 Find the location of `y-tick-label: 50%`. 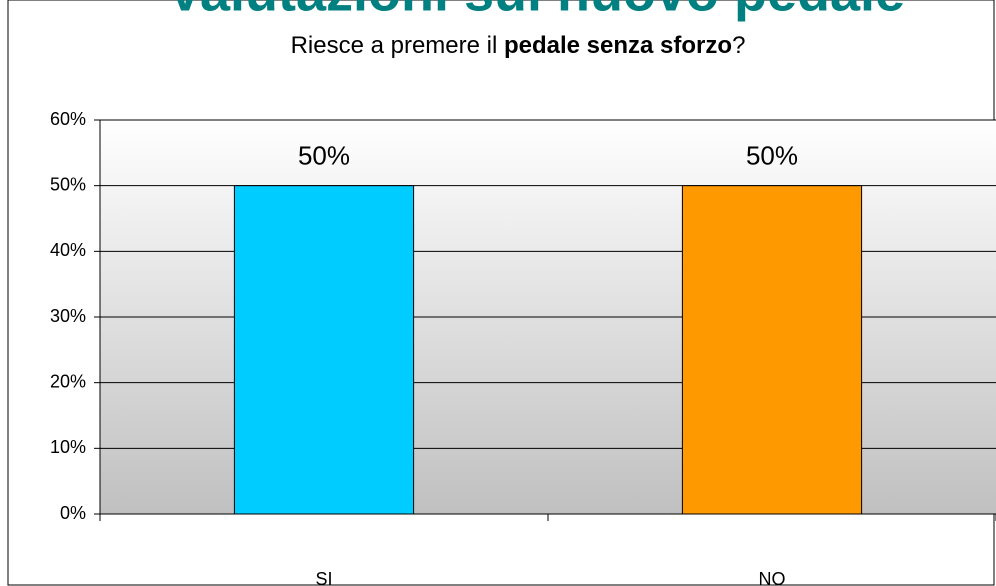

y-tick-label: 50% is located at coordinates (68, 184).